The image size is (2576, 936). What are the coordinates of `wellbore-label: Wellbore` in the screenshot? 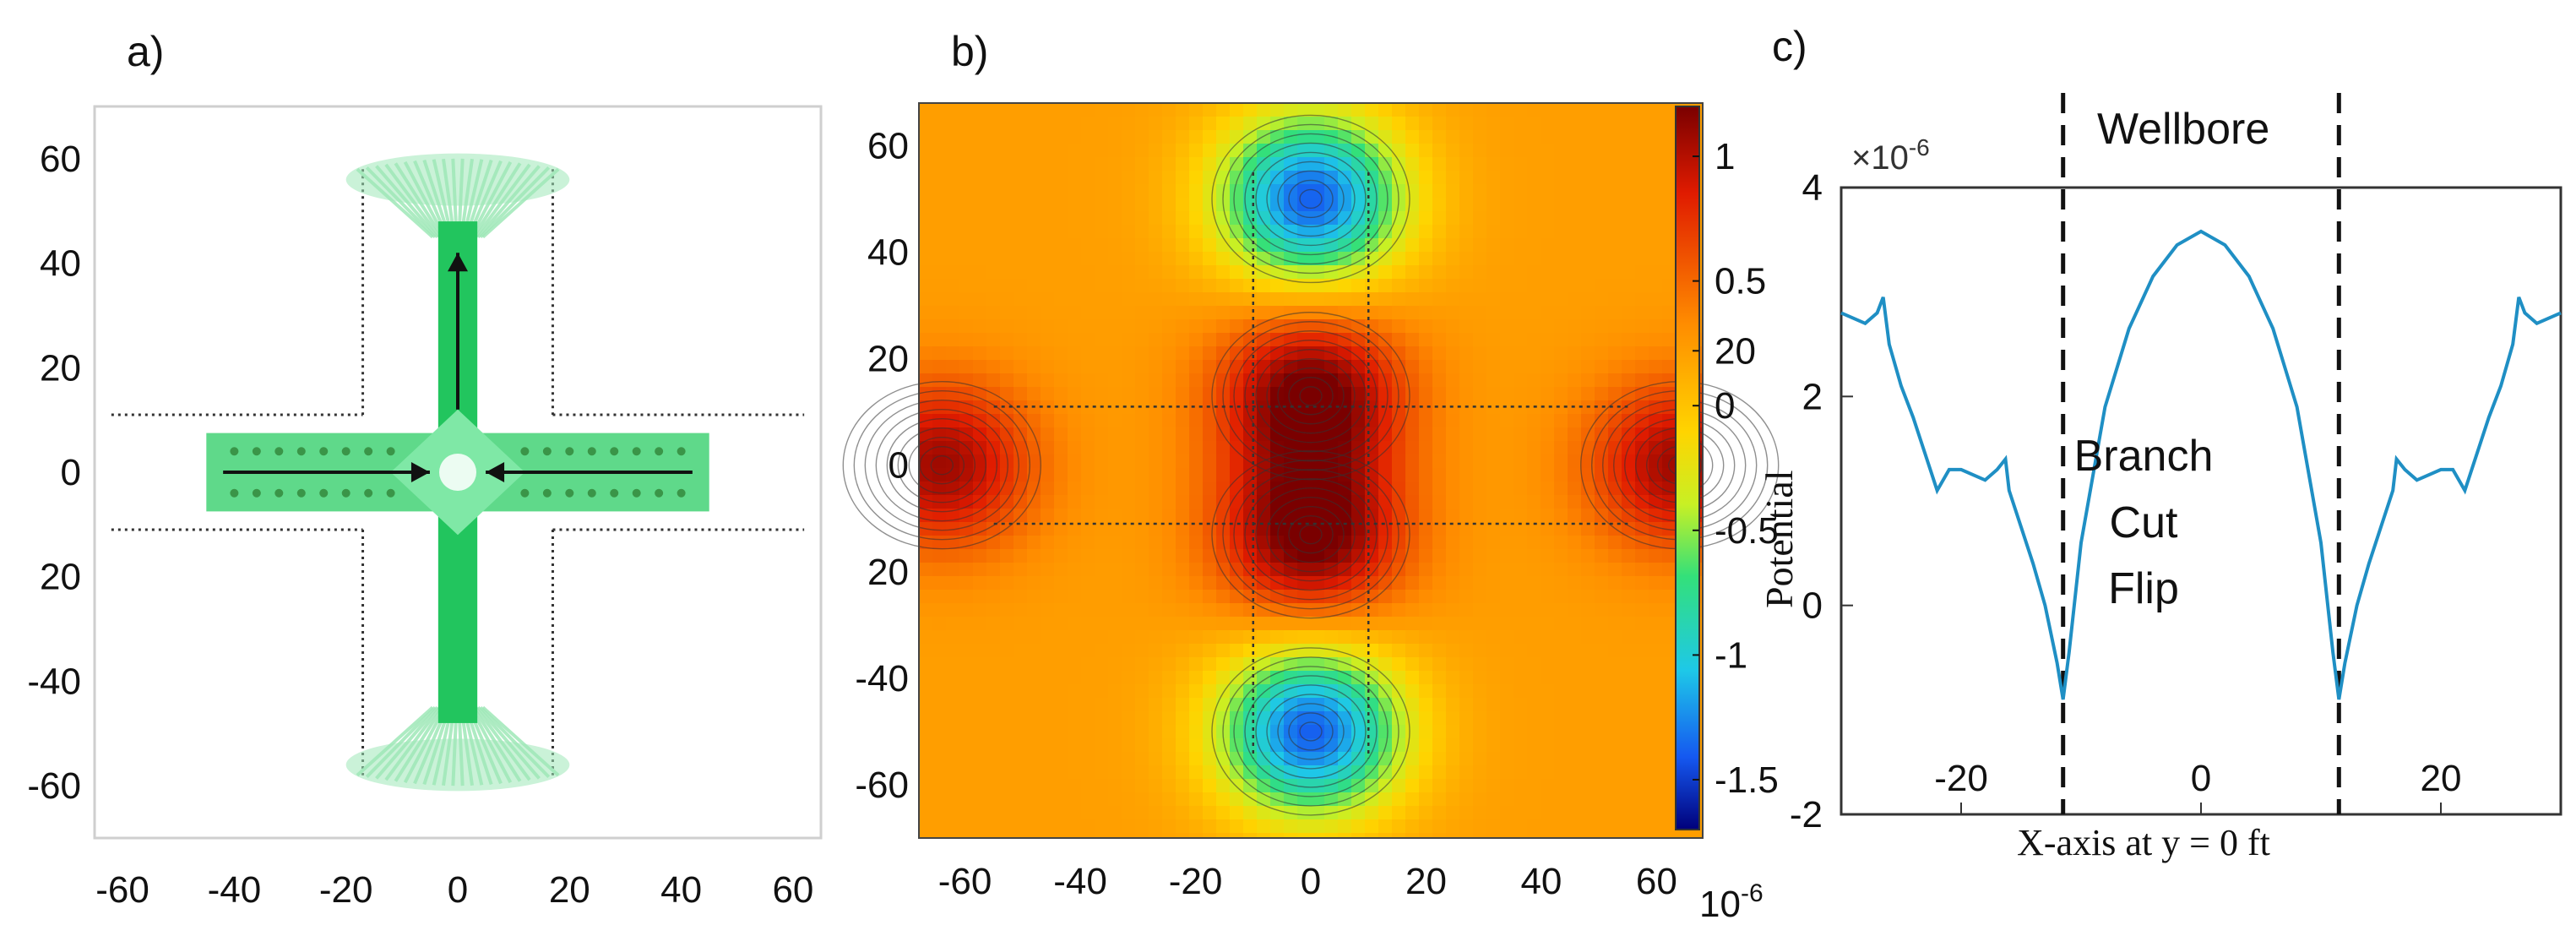 It's located at (2183, 129).